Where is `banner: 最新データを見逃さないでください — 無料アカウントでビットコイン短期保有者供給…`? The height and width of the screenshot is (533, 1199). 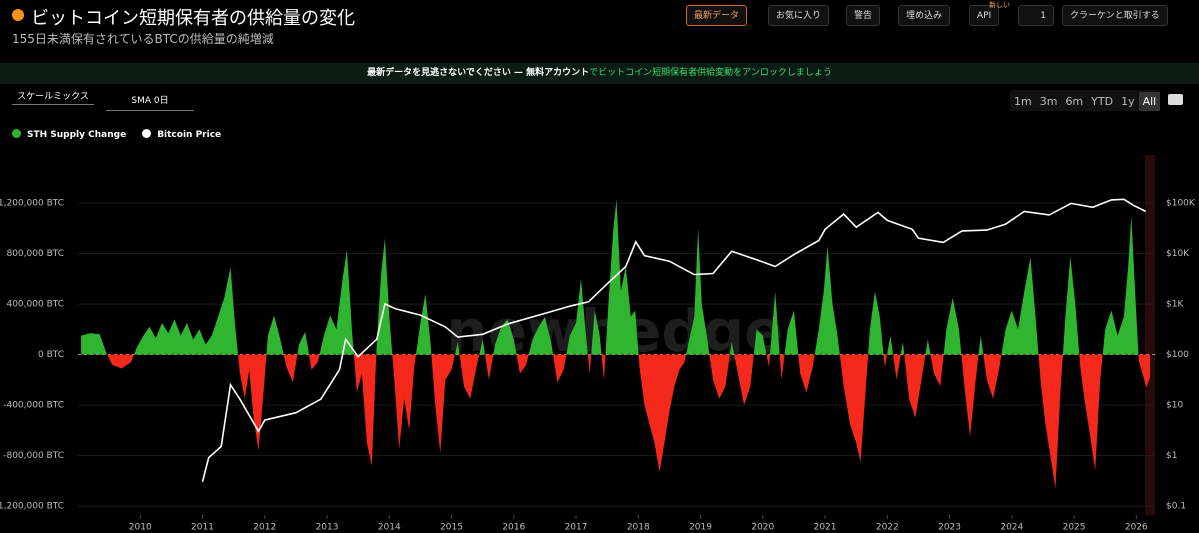 banner: 最新データを見逃さないでください — 無料アカウントでビットコイン短期保有者供給… is located at coordinates (599, 73).